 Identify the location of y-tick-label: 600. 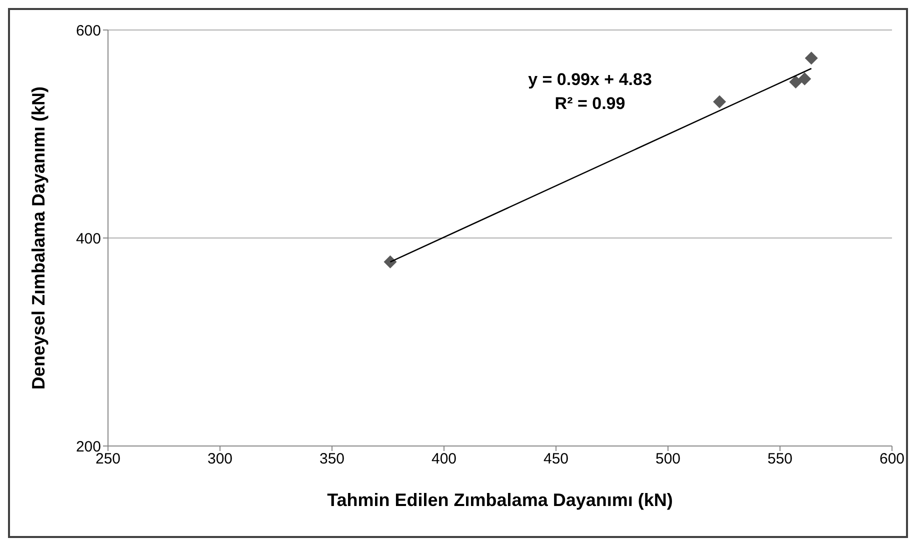
(88, 31).